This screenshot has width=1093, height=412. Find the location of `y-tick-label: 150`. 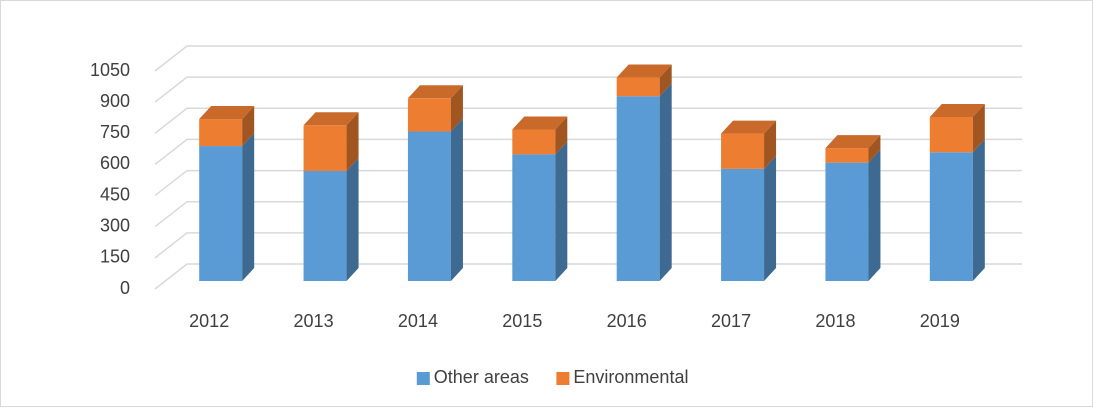

y-tick-label: 150 is located at coordinates (115, 257).